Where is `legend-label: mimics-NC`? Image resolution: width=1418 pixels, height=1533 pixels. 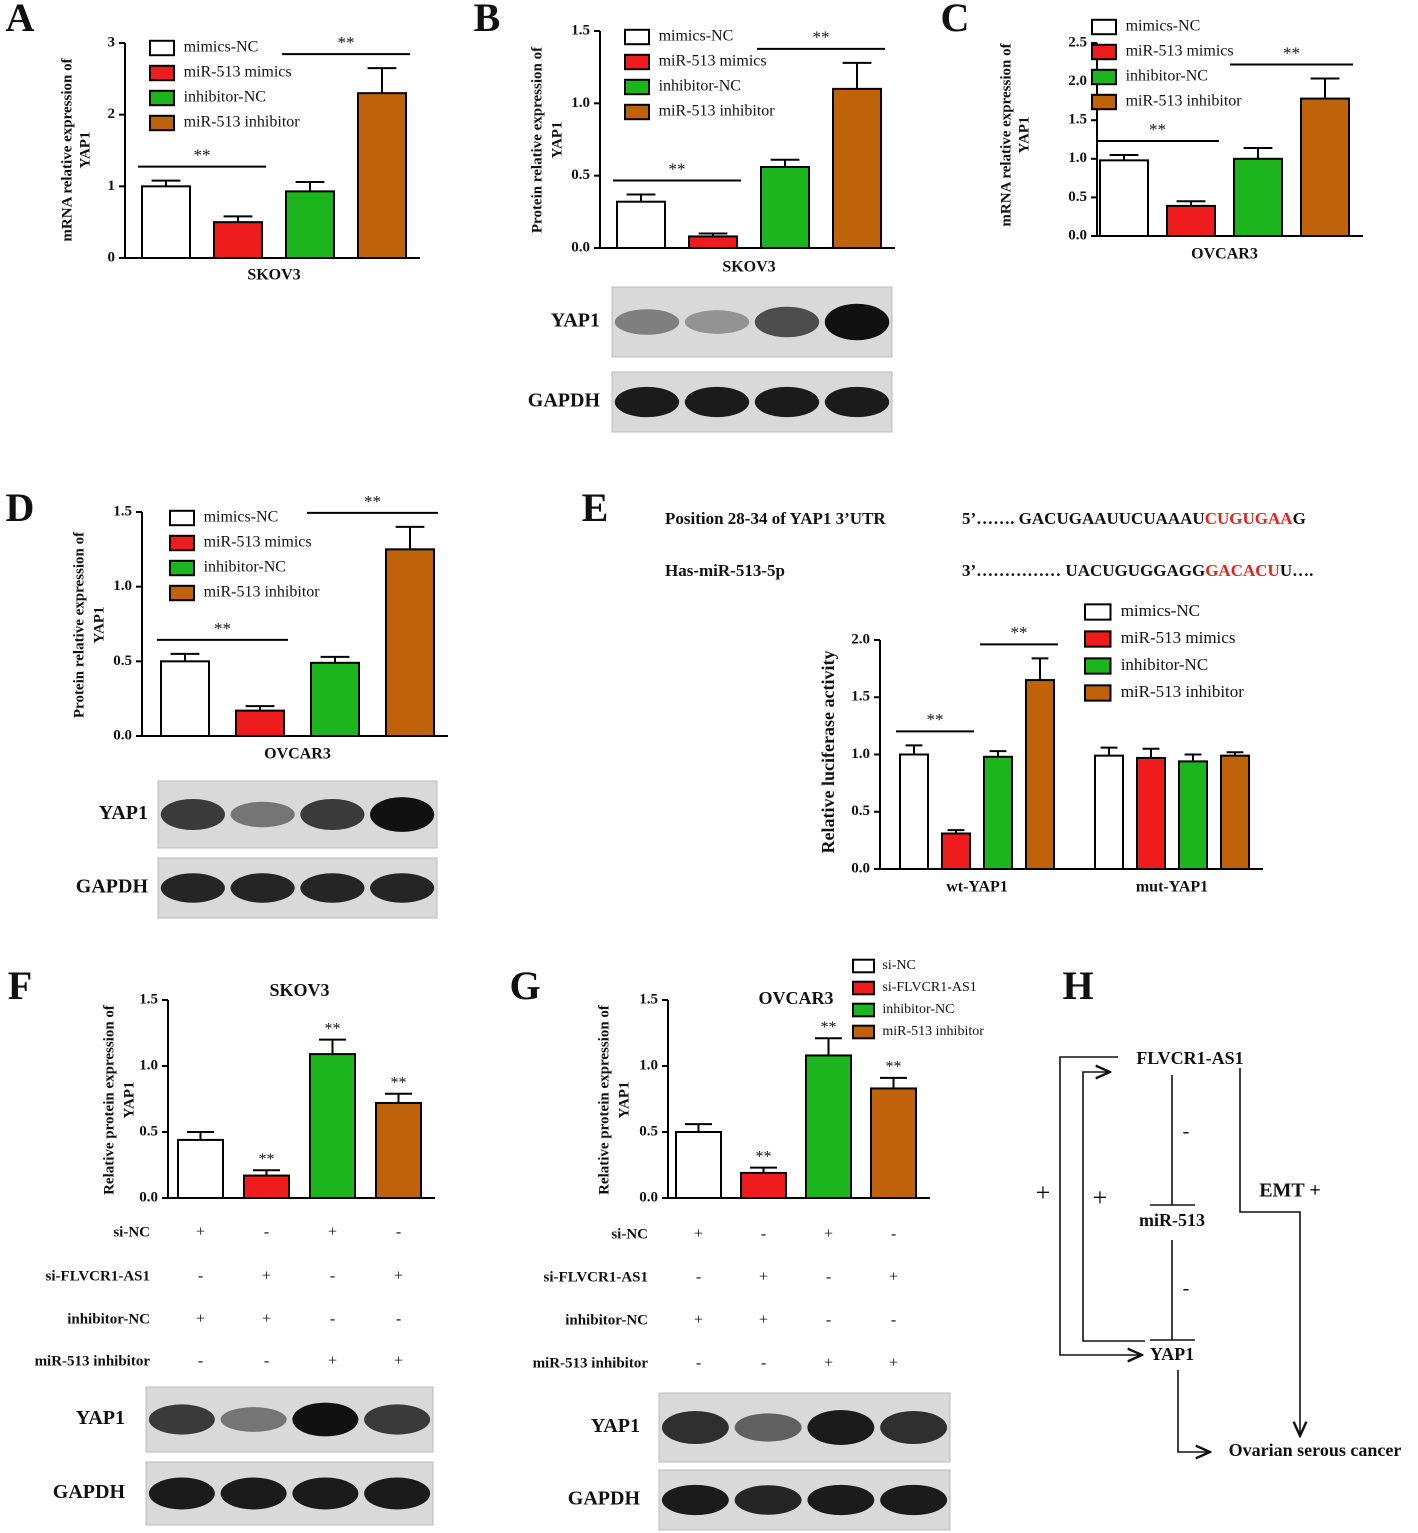
legend-label: mimics-NC is located at coordinates (1160, 610).